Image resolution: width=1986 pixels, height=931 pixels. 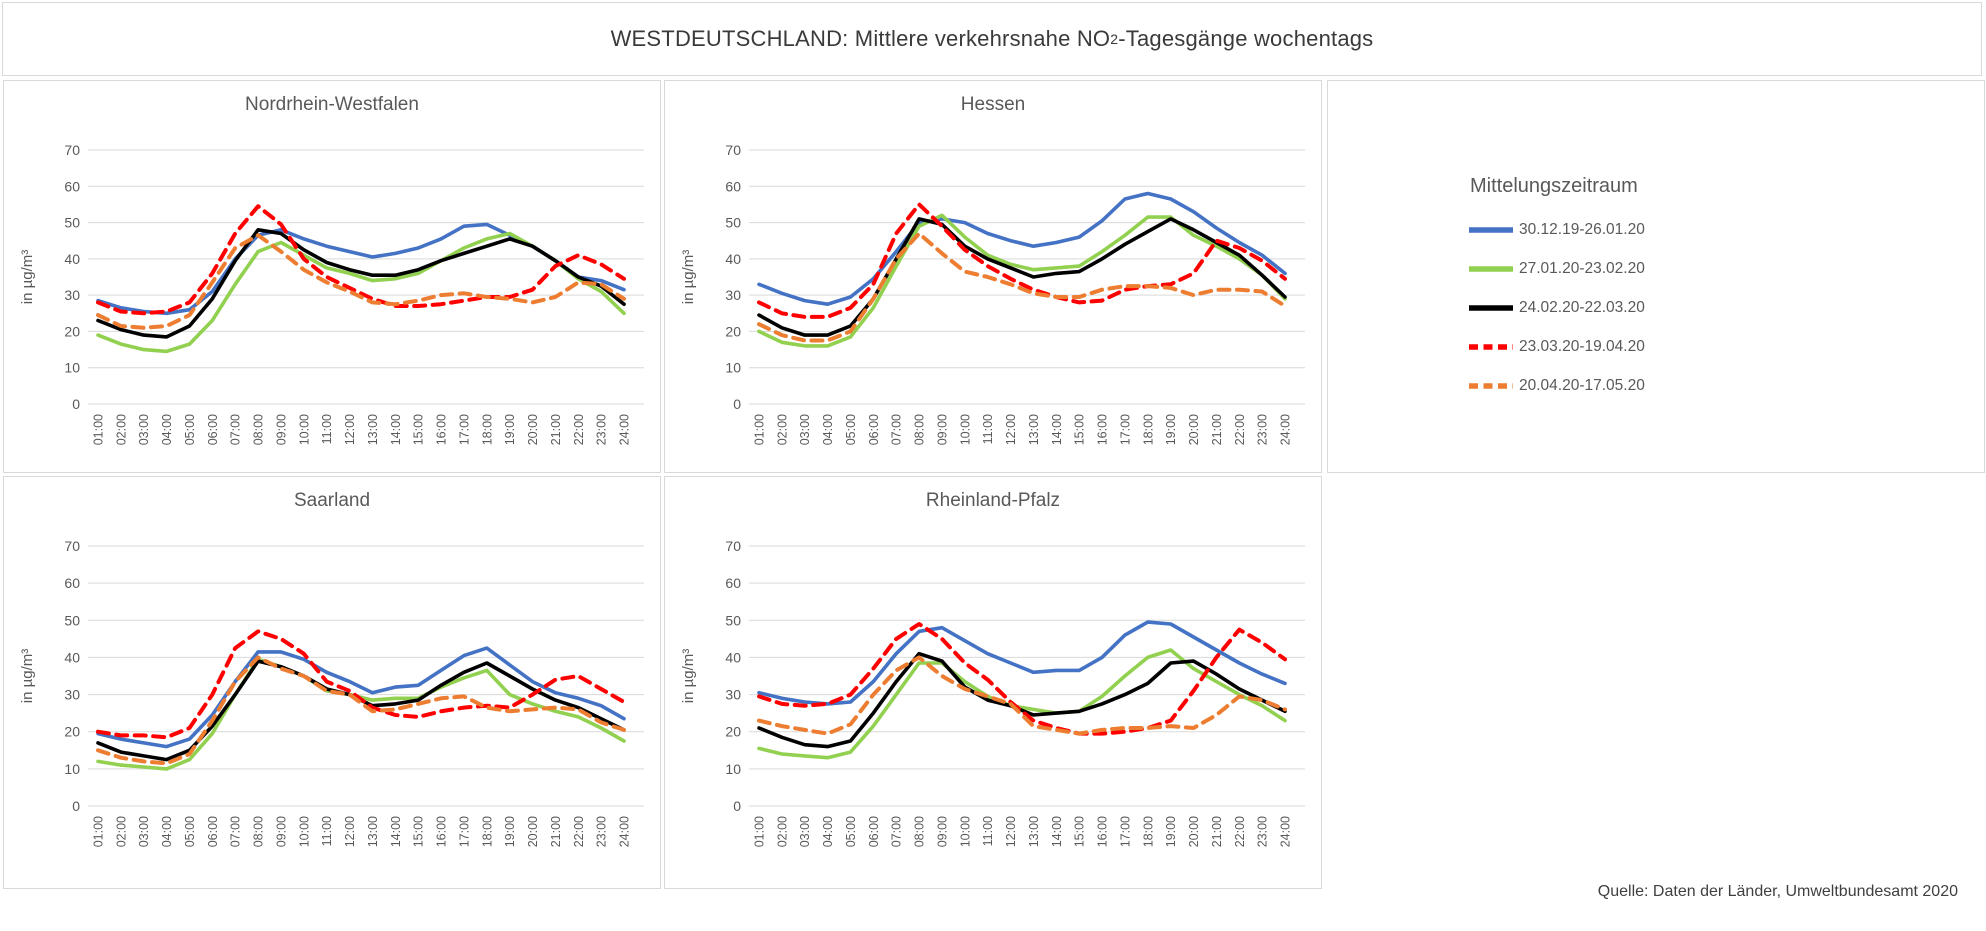 I want to click on legend-item-label: 24.02.20-22.03.20, so click(x=1582, y=307).